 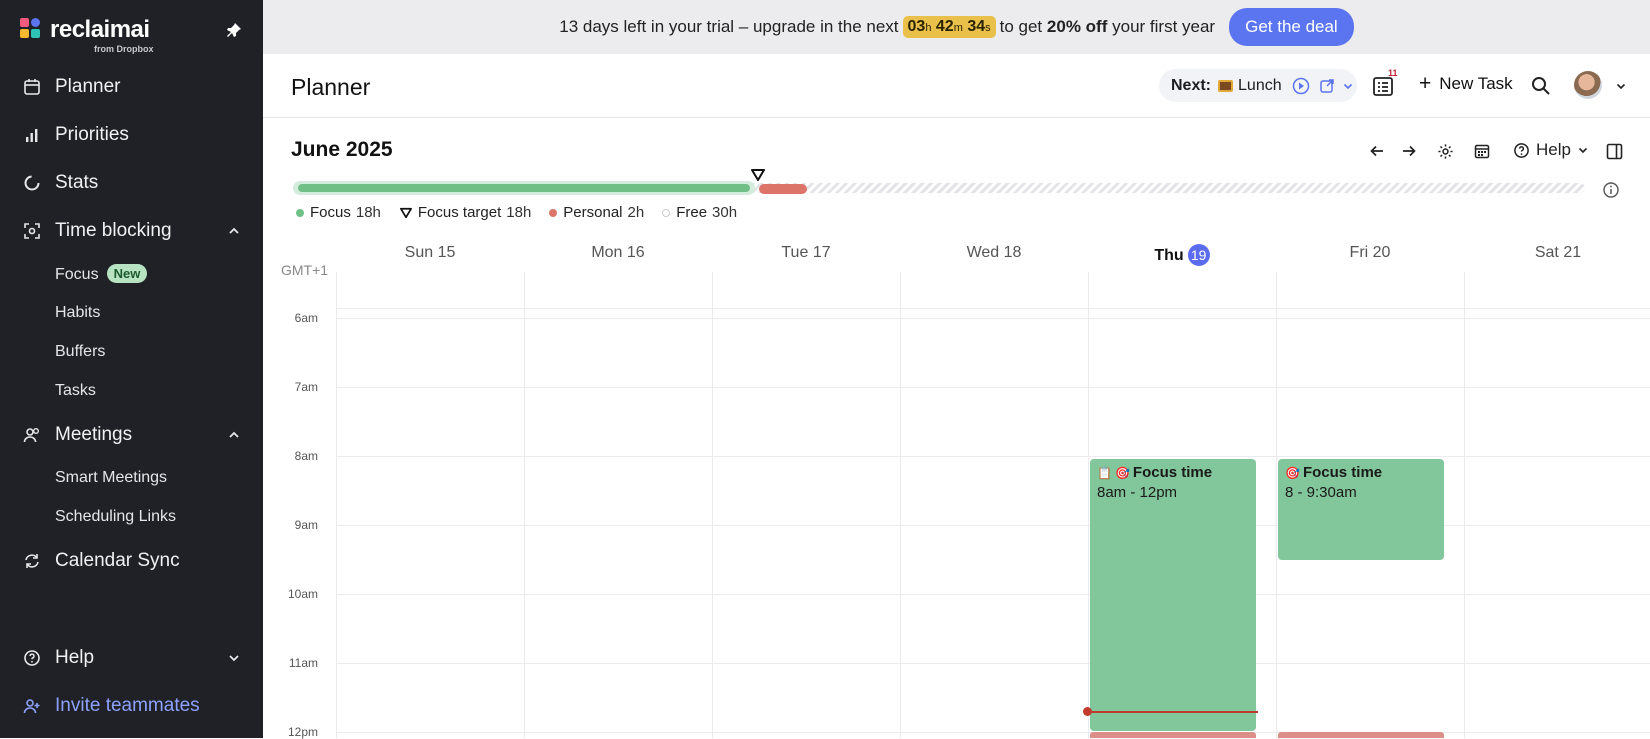 What do you see at coordinates (300, 212) in the screenshot?
I see `legend-dot` at bounding box center [300, 212].